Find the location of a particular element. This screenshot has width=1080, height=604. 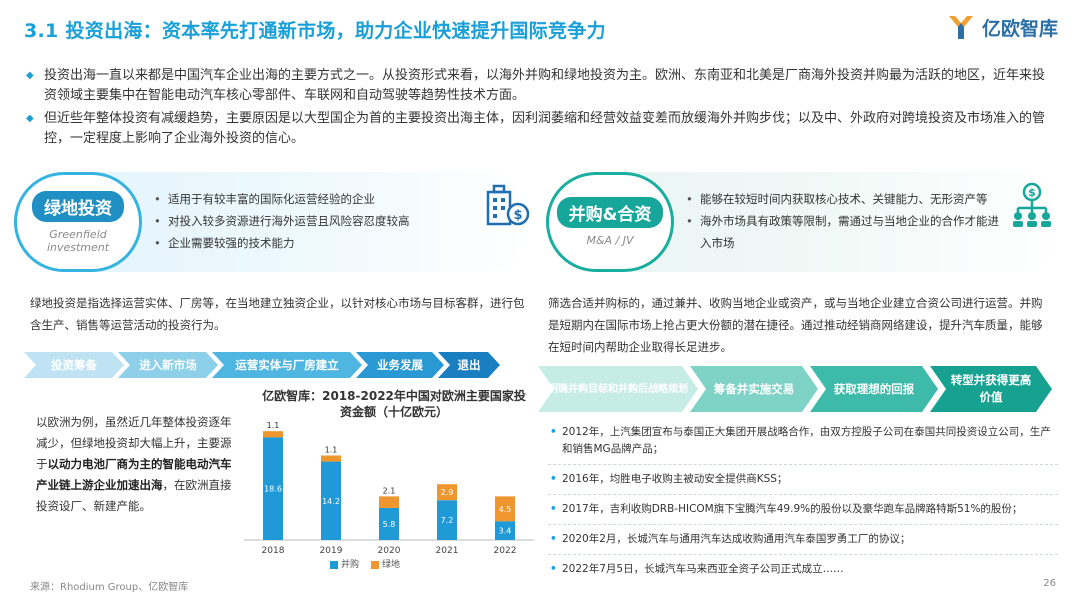

logo-text: 亿欧智库 is located at coordinates (1019, 28).